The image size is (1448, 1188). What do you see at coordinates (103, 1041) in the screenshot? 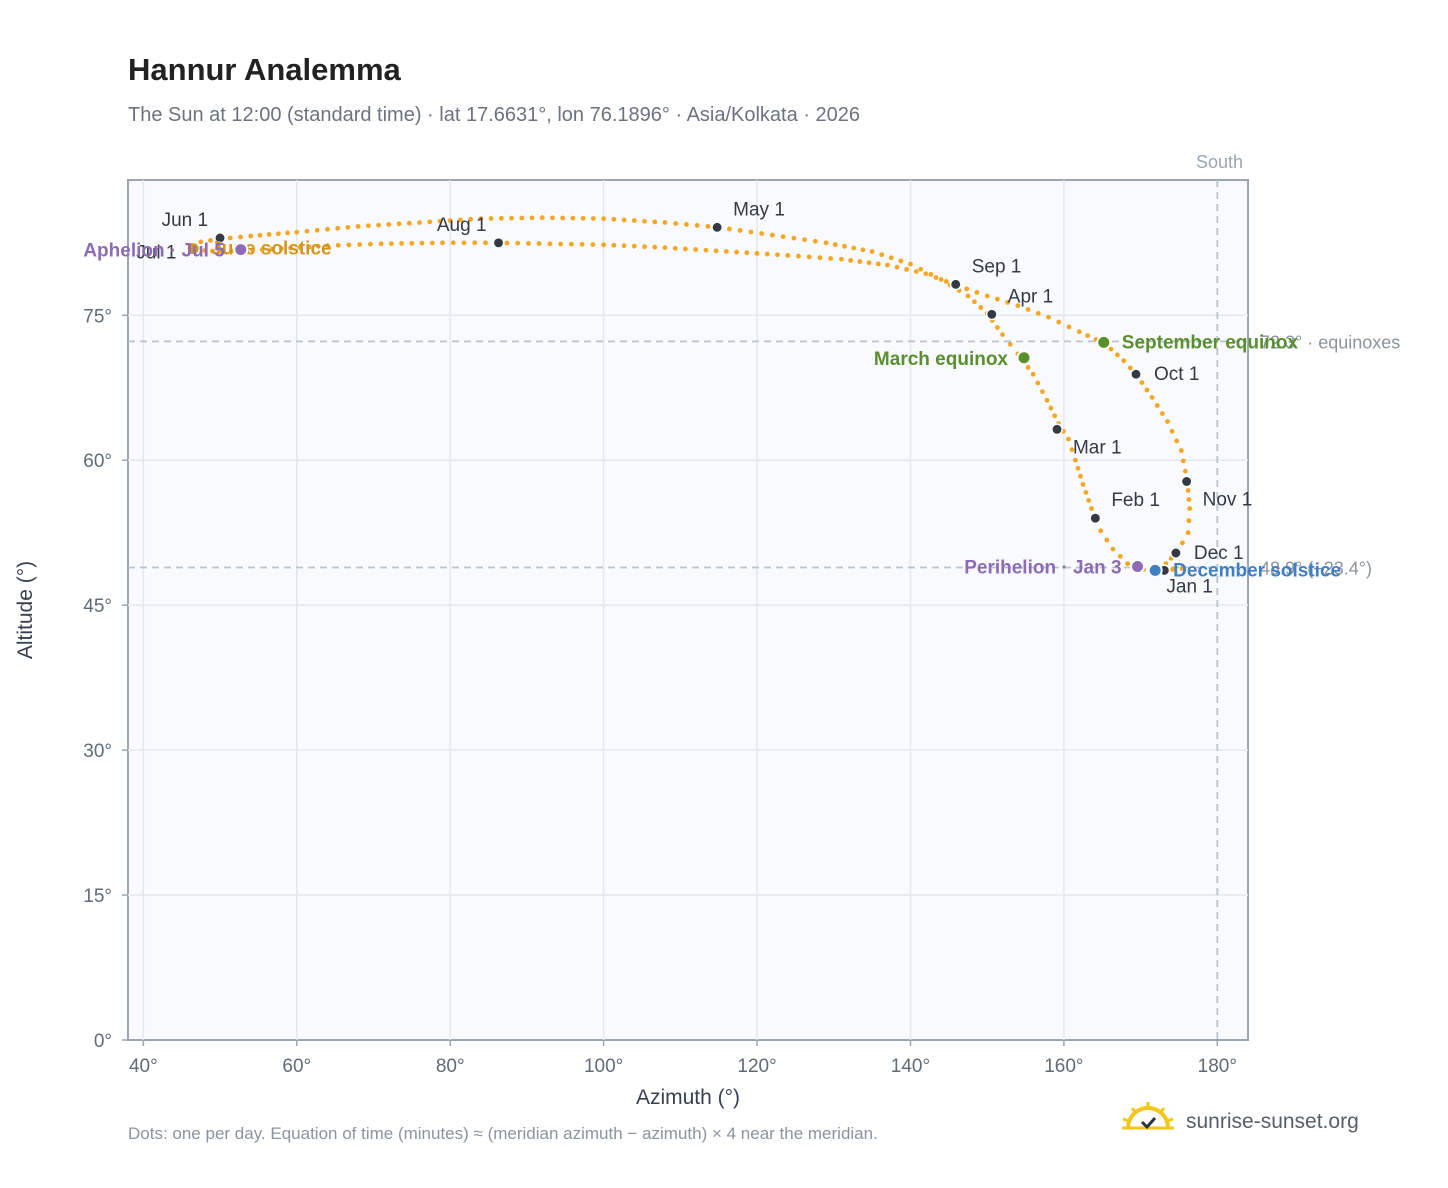
I see `y-tick-label: 0°` at bounding box center [103, 1041].